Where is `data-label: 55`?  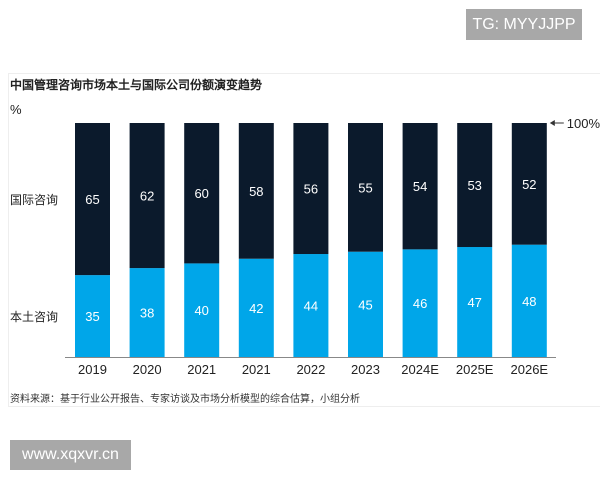
data-label: 55 is located at coordinates (365, 187).